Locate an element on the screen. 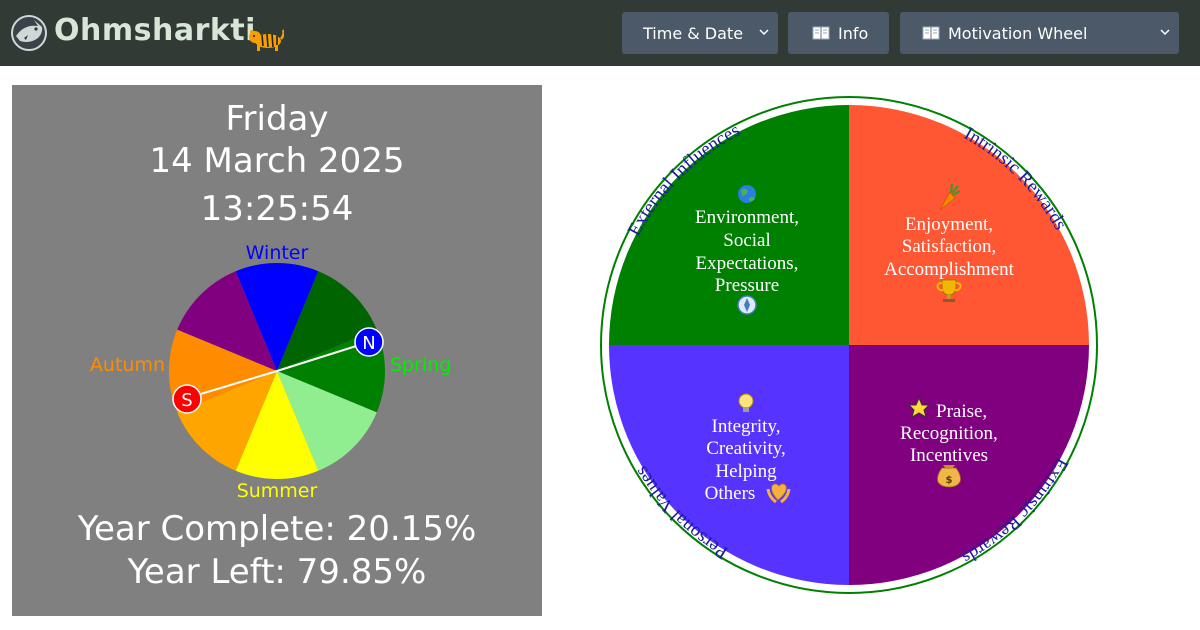 Image resolution: width=1200 pixels, height=630 pixels. compass-icon is located at coordinates (747, 305).